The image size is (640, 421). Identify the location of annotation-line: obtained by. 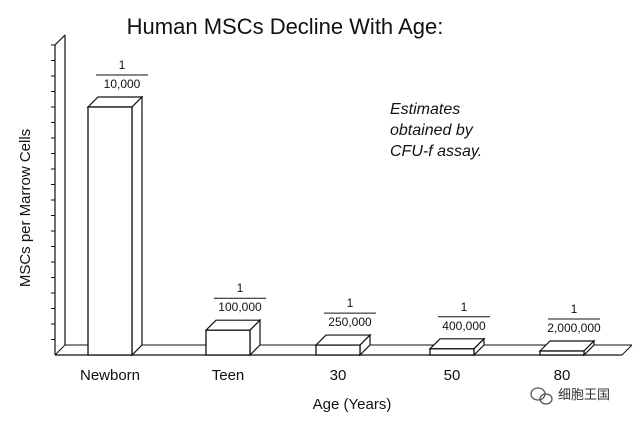
(432, 130).